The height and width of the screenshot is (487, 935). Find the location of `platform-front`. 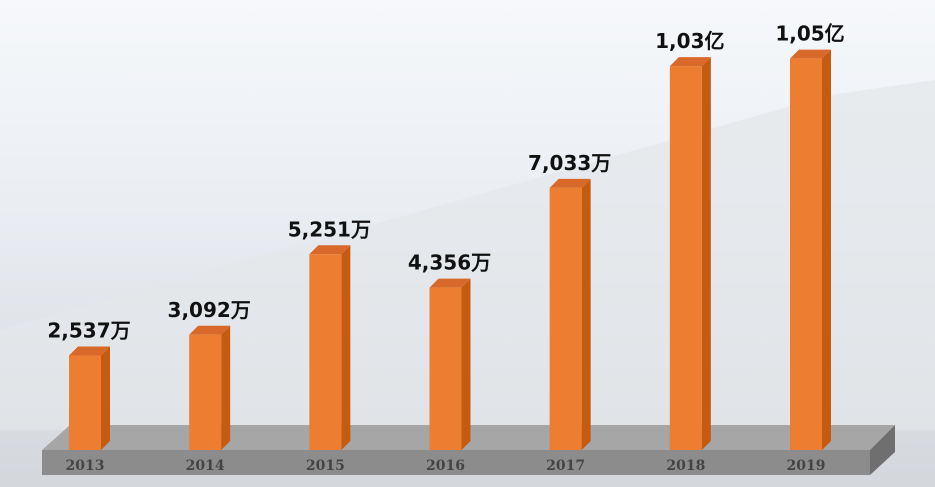

platform-front is located at coordinates (456, 462).